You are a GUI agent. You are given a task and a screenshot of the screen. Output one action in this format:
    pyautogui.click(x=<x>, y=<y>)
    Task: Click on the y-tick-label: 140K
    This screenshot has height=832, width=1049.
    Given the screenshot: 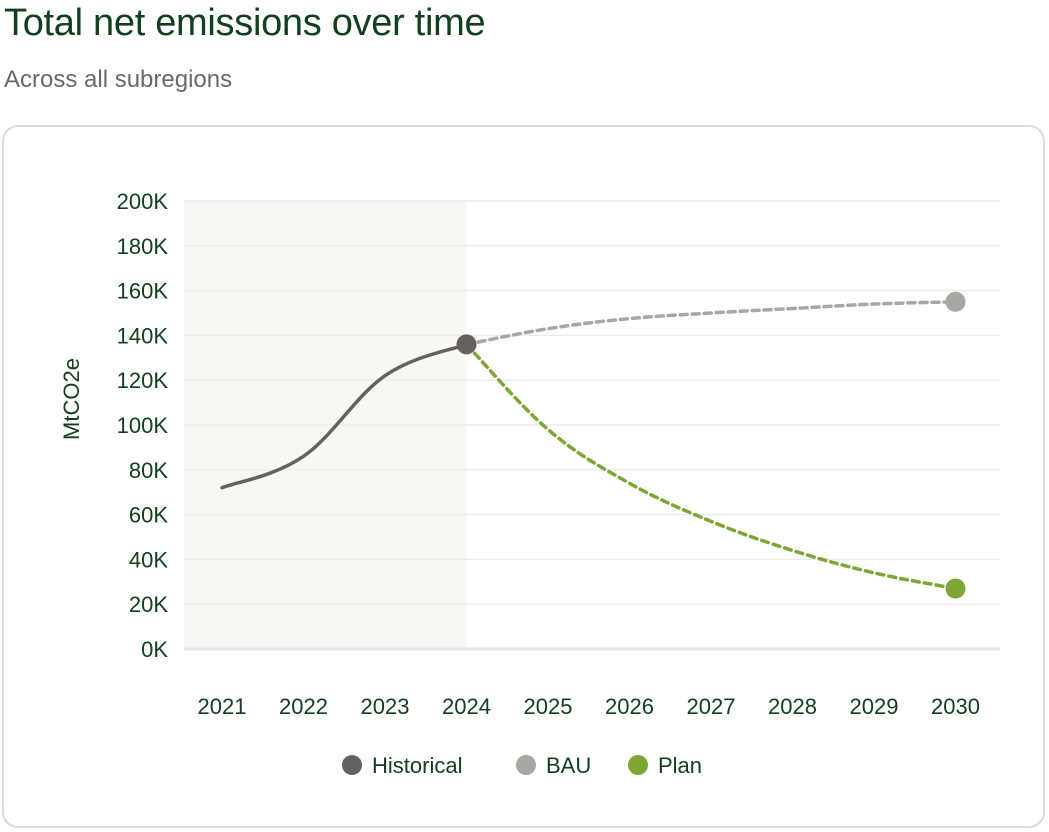 What is the action you would take?
    pyautogui.click(x=143, y=335)
    